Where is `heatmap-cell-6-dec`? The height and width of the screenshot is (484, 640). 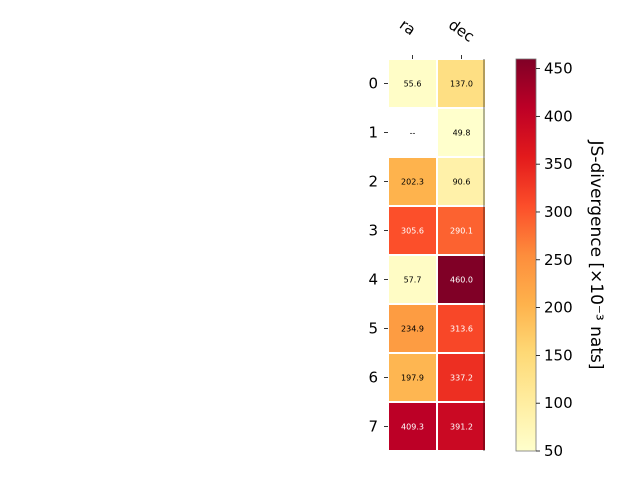 heatmap-cell-6-dec is located at coordinates (461, 377).